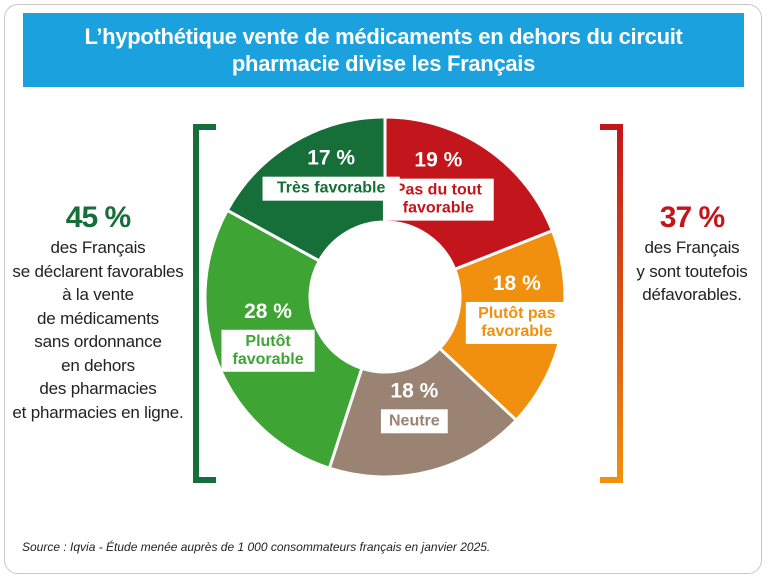  What do you see at coordinates (692, 217) in the screenshot?
I see `defavorable-percent: 37 %` at bounding box center [692, 217].